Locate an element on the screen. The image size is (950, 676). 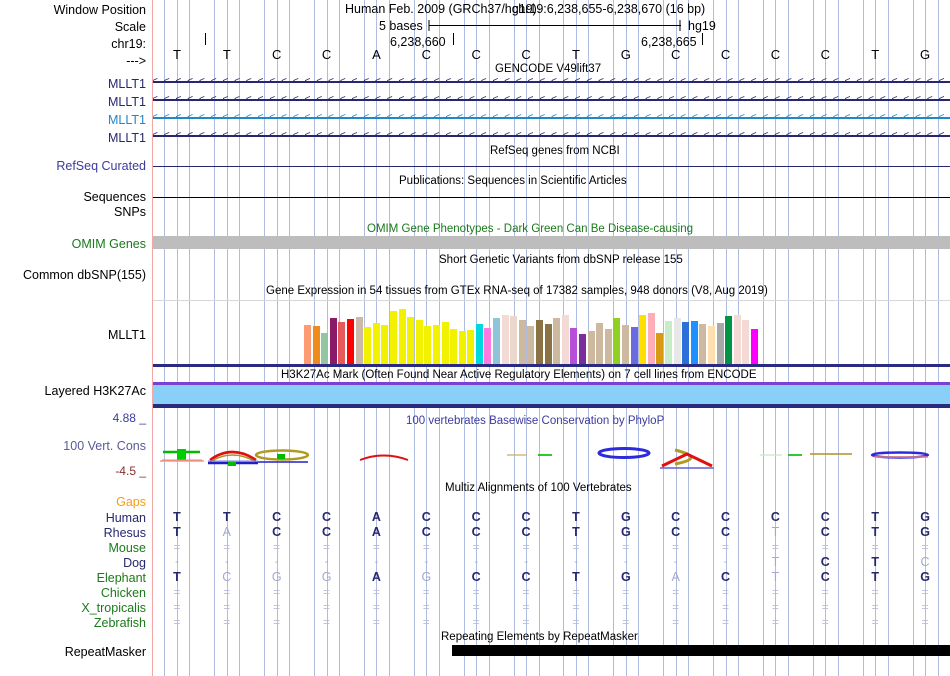
label-species-elephant: Elephant is located at coordinates (121, 578).